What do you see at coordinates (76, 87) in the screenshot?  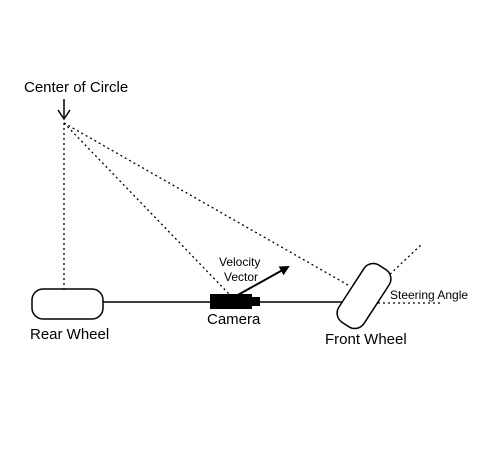 I see `center-of-circle-label: Center of Circle` at bounding box center [76, 87].